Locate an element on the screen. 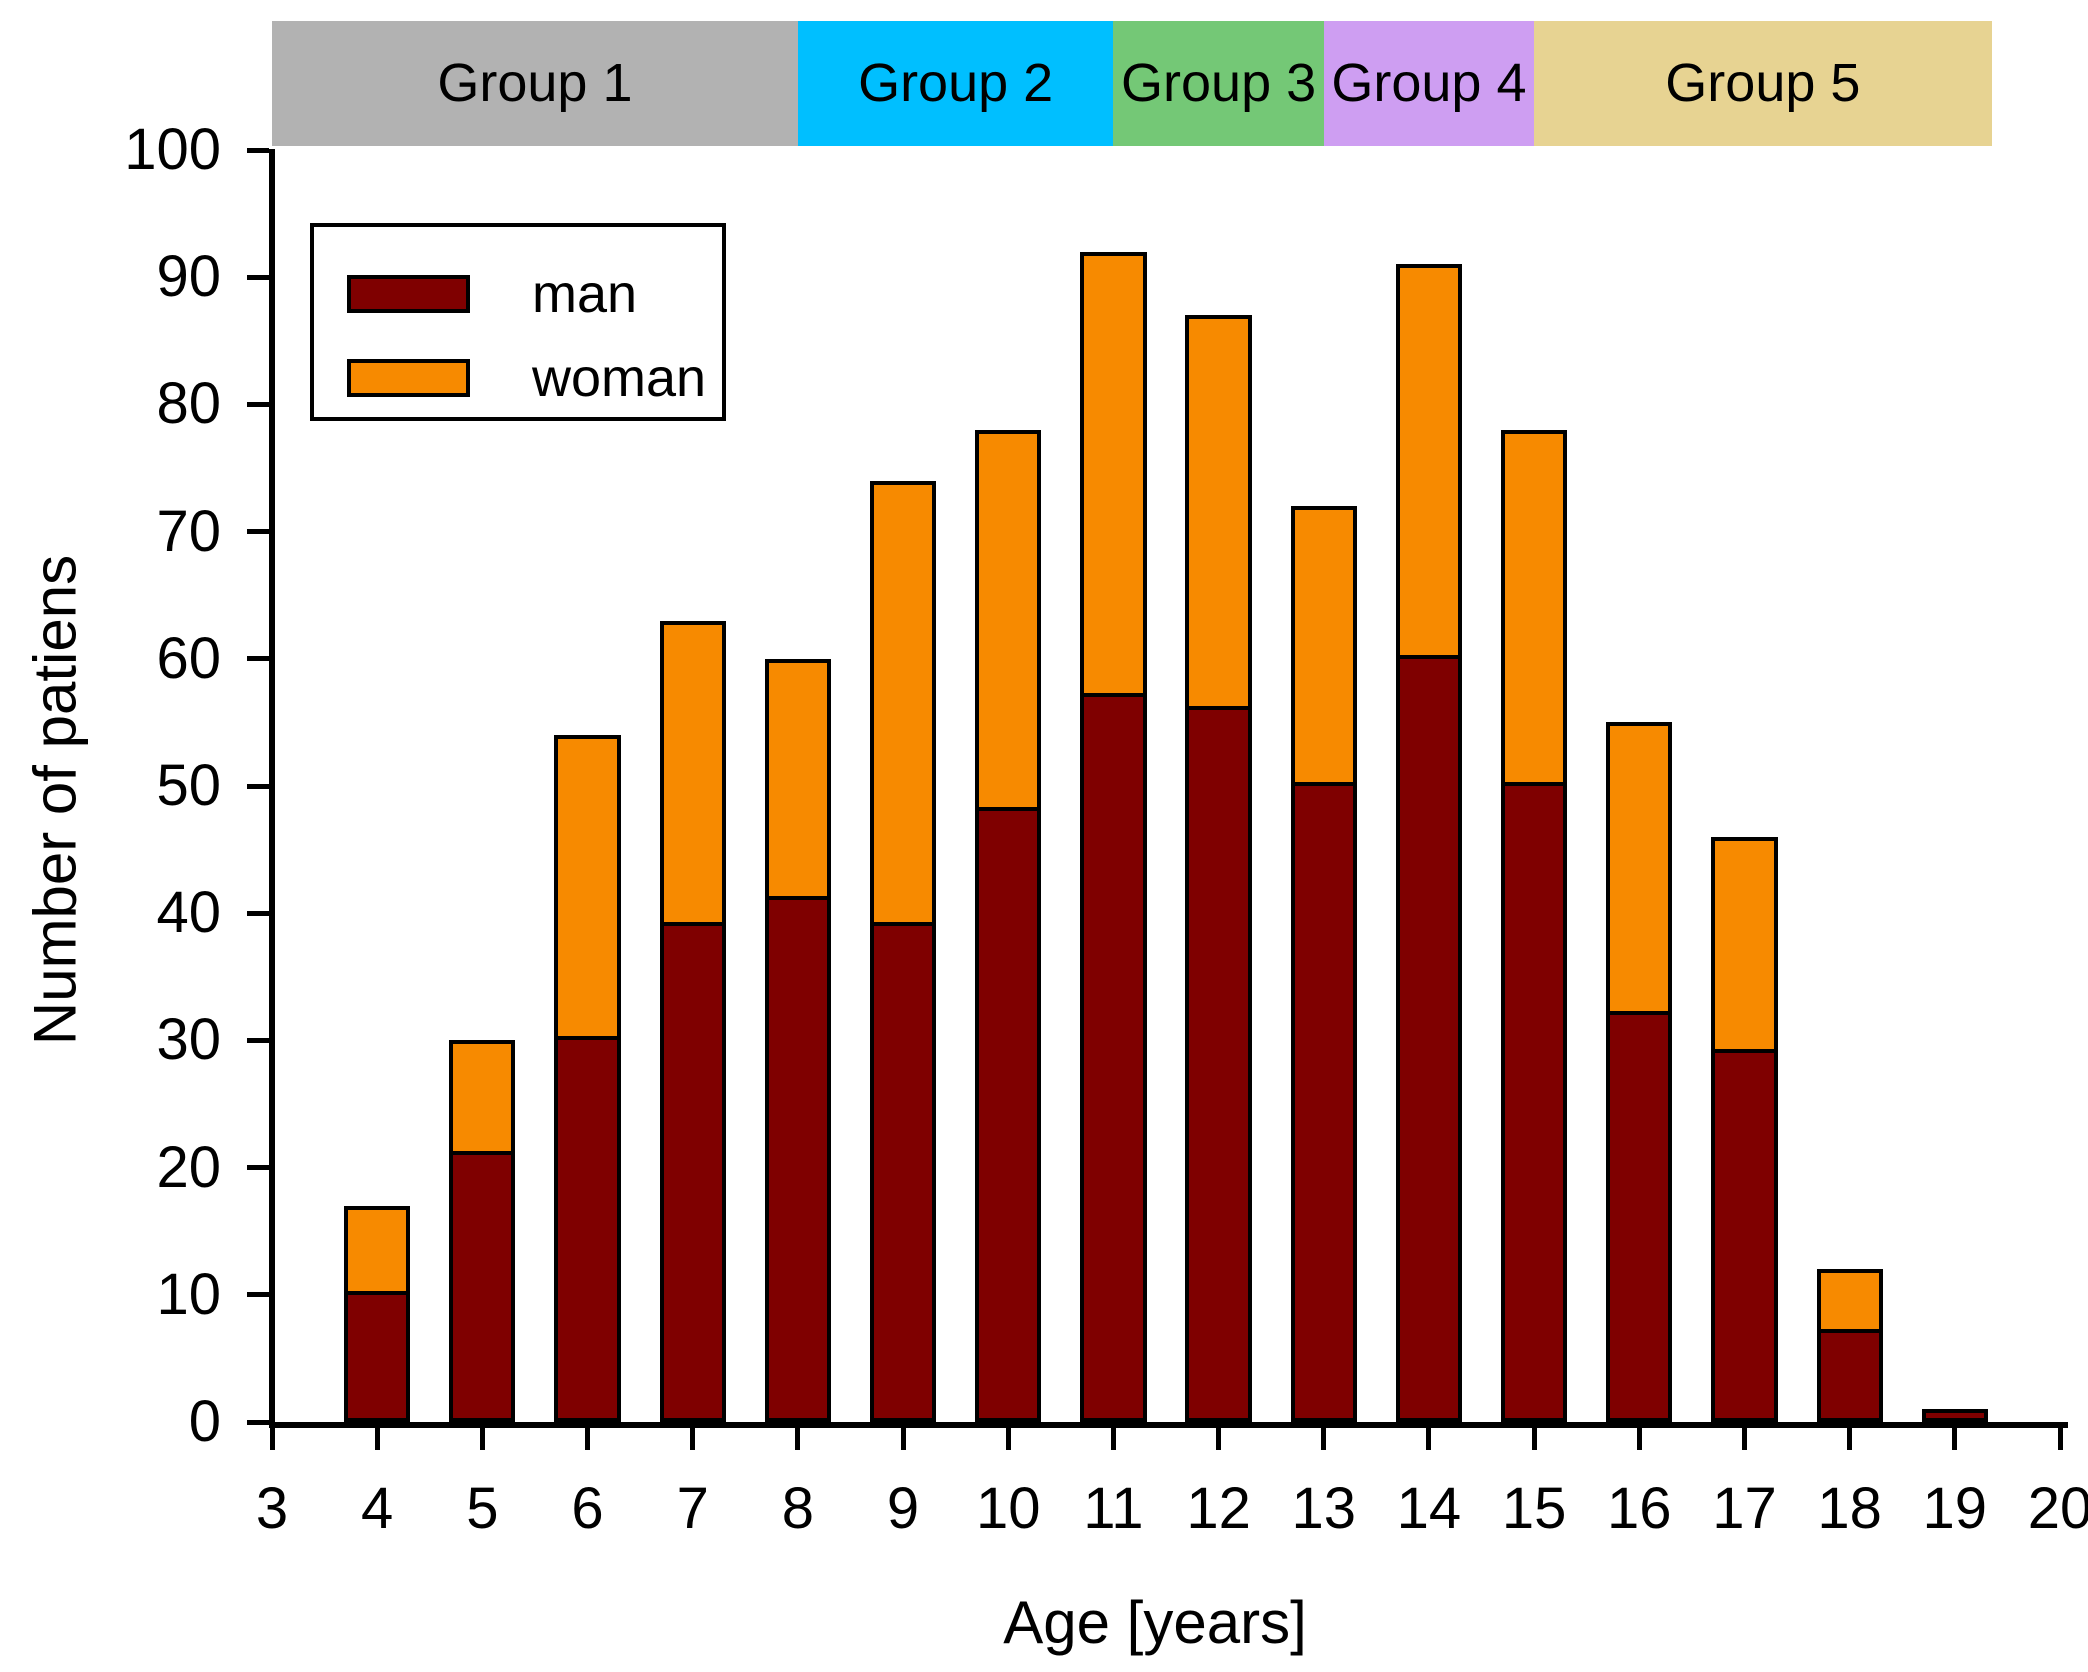 The image size is (2088, 1672). legend-swatch-man is located at coordinates (408, 294).